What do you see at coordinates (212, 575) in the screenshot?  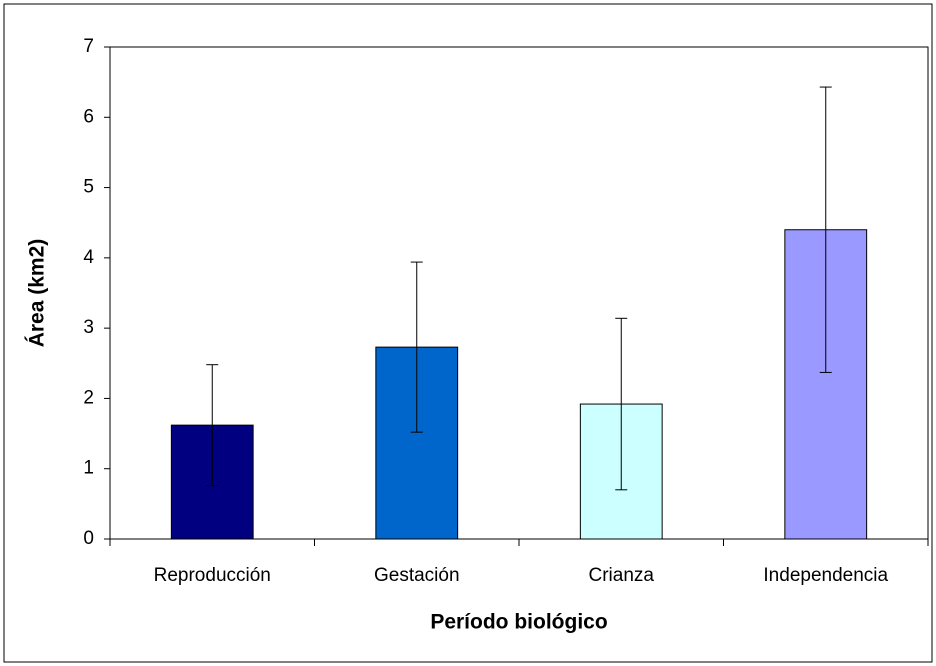 I see `x-tick-label: Reproducción` at bounding box center [212, 575].